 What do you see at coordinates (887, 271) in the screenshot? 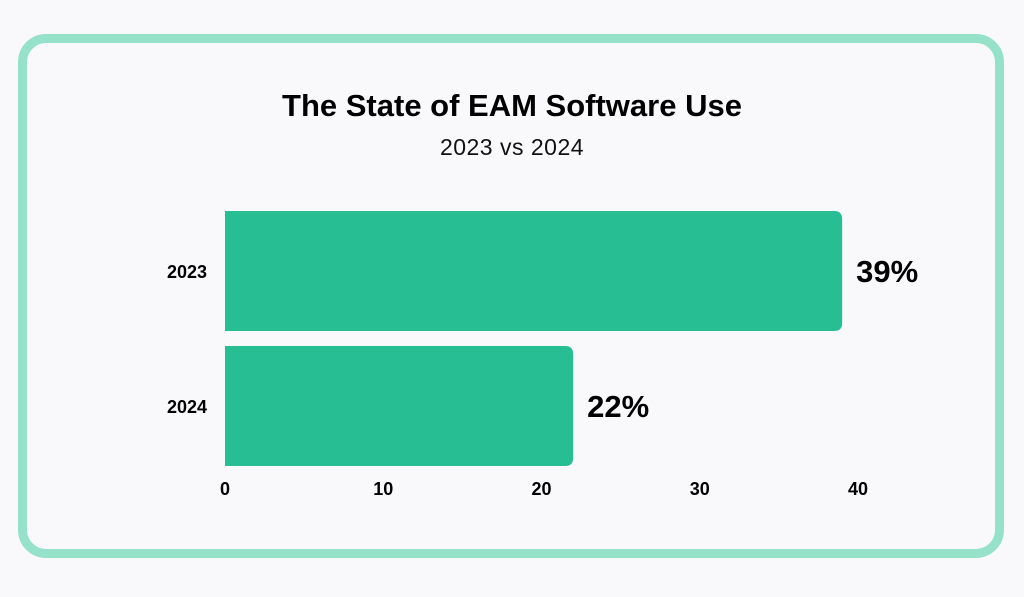
I see `data-label-2023: 39%` at bounding box center [887, 271].